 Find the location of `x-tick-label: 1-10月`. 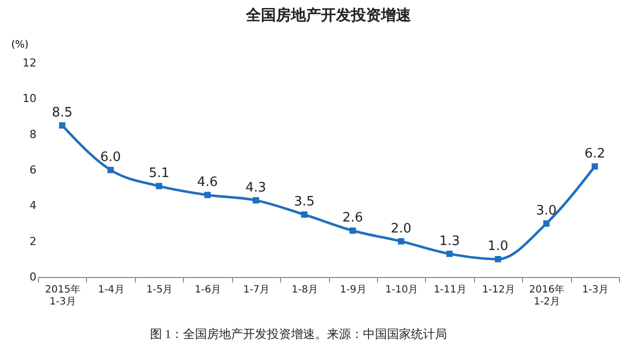

x-tick-label: 1-10月 is located at coordinates (401, 290).